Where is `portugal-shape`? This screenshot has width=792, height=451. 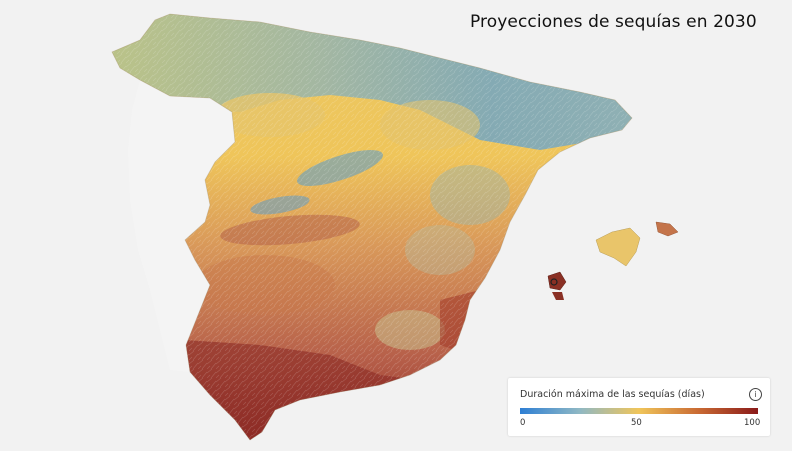
portugal-shape is located at coordinates (181, 226).